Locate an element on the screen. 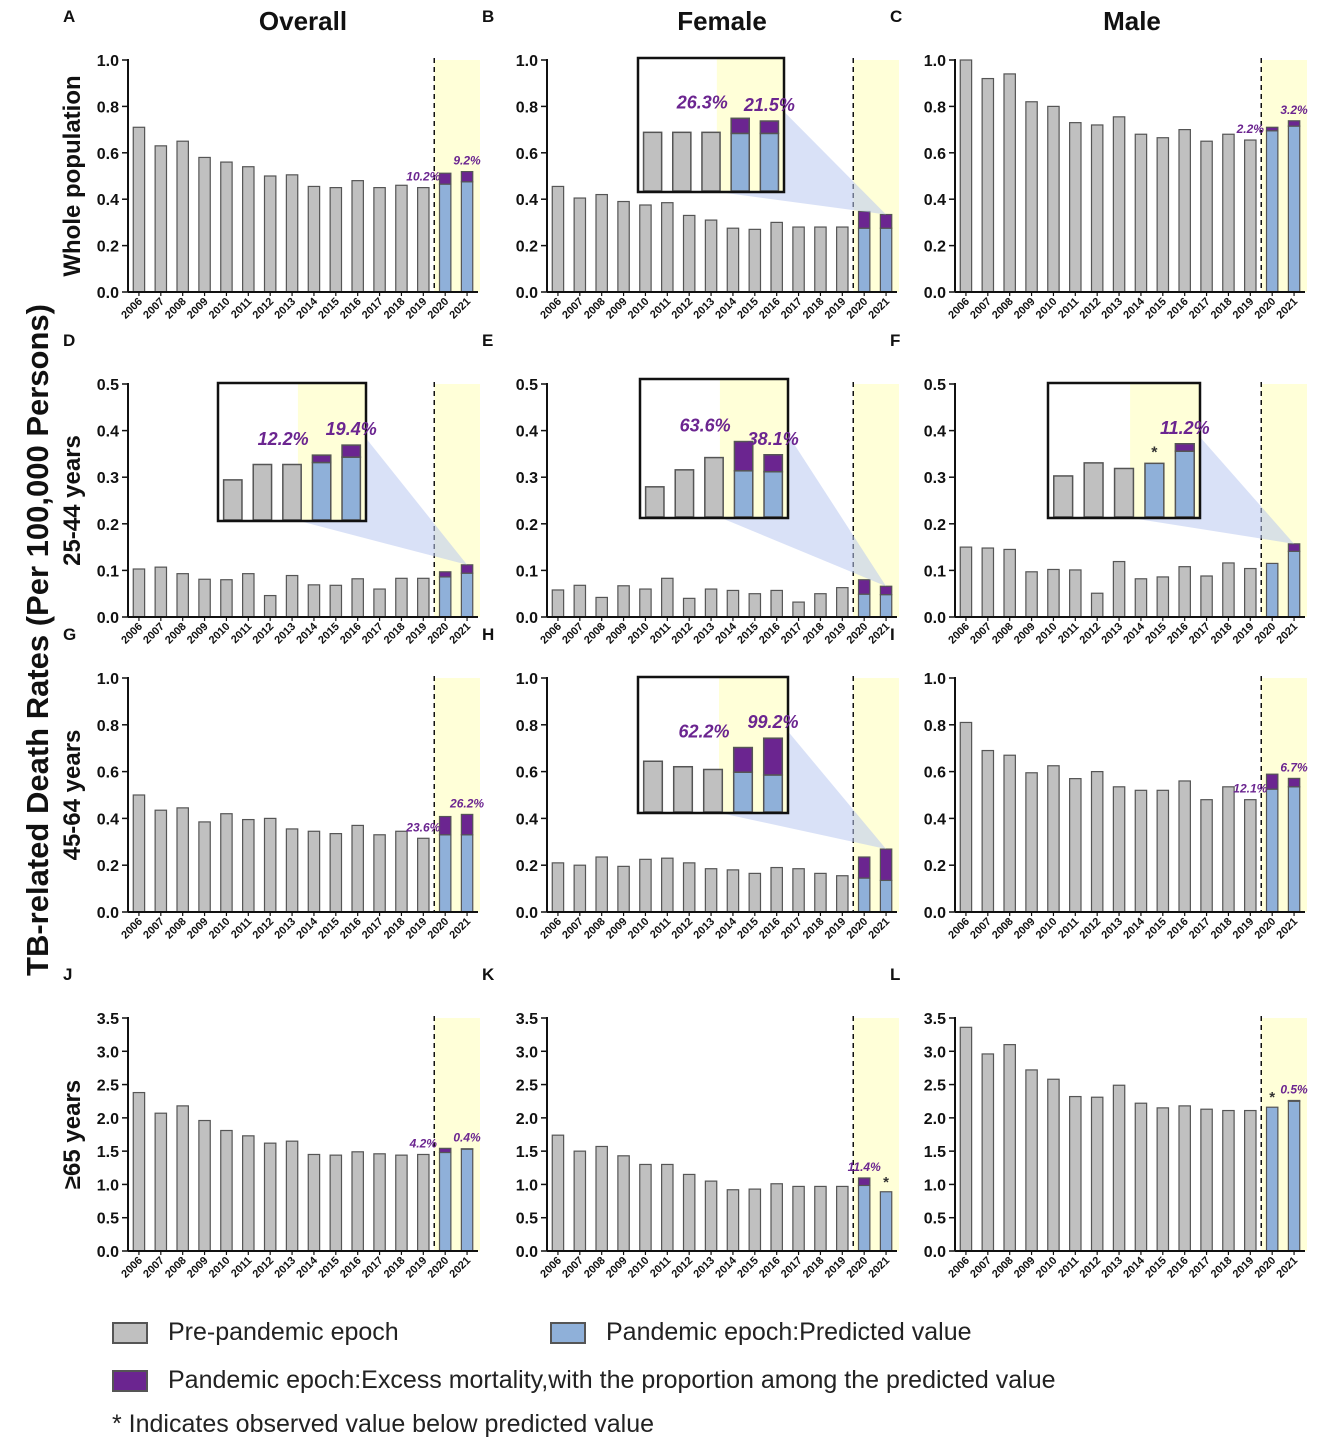 The width and height of the screenshot is (1325, 1447). y-tick-label: 0.2 is located at coordinates (108, 866).